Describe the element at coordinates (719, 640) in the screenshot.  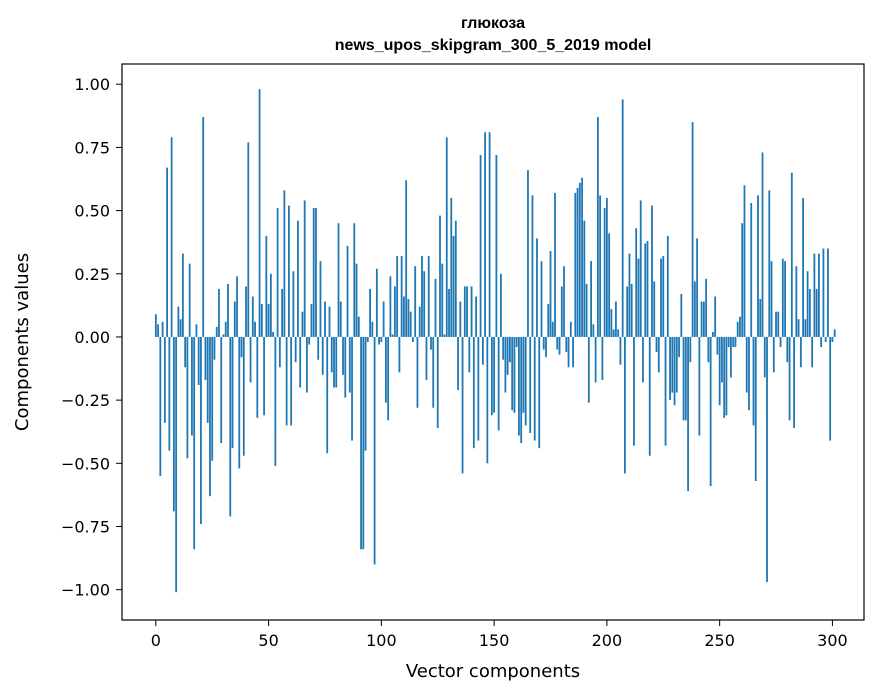
I see `x-tick-label: 250` at that location.